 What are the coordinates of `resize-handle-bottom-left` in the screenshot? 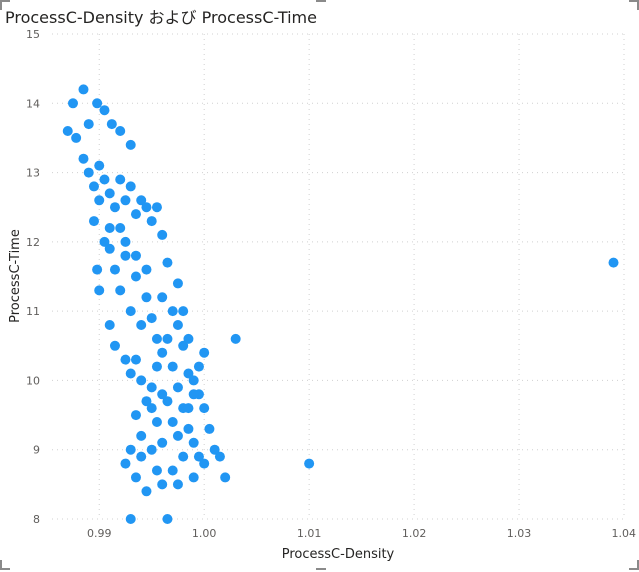 It's located at (5, 565).